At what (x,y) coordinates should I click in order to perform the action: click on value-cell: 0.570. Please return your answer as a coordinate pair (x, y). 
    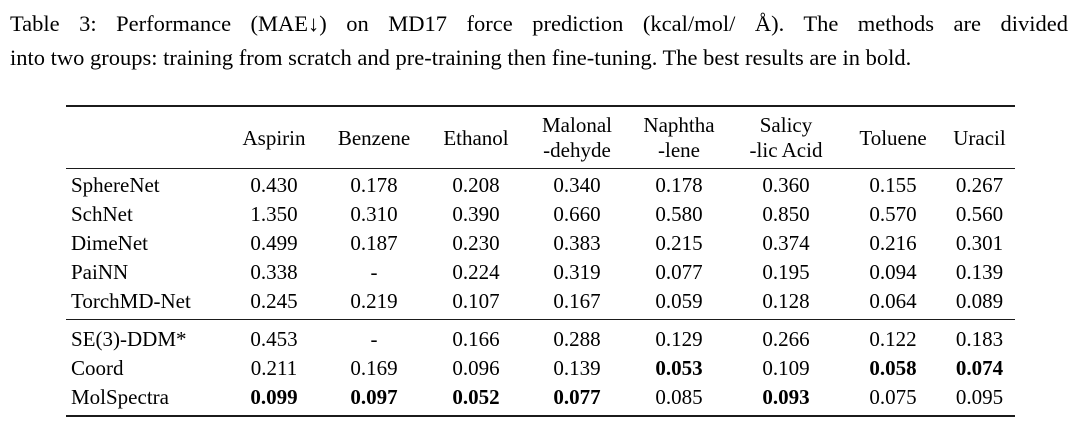
    Looking at the image, I should click on (893, 214).